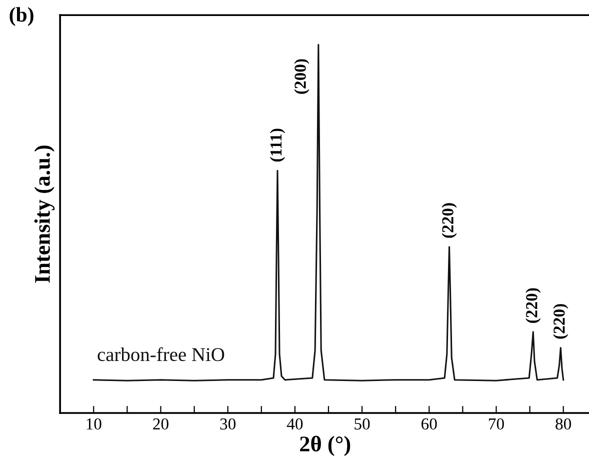 This screenshot has height=472, width=589. Describe the element at coordinates (22, 16) in the screenshot. I see `chart-title: (b)` at that location.